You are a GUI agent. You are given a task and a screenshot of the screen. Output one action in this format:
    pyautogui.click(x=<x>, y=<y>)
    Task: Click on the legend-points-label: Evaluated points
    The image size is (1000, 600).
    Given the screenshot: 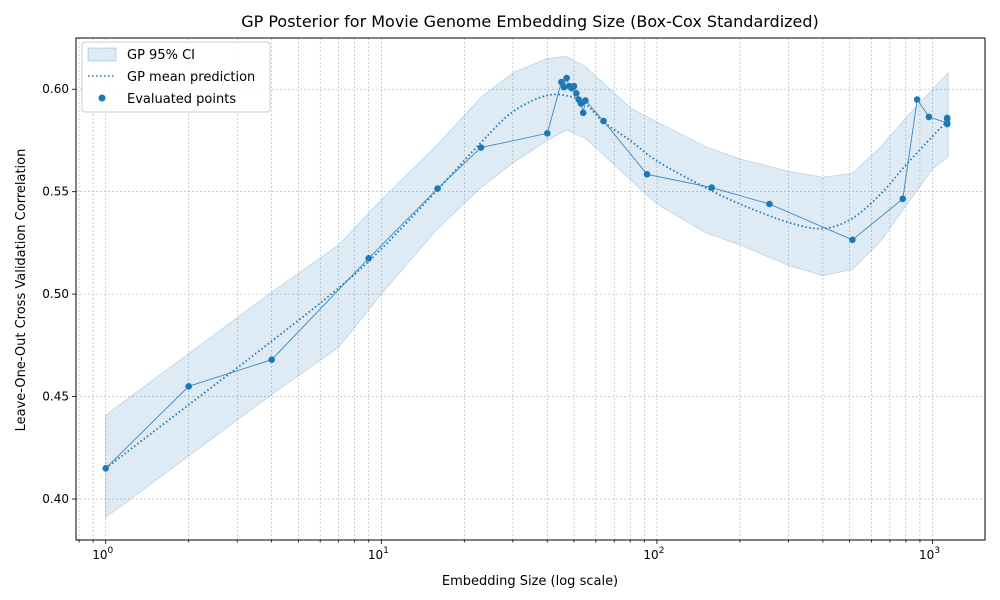 What is the action you would take?
    pyautogui.click(x=181, y=99)
    